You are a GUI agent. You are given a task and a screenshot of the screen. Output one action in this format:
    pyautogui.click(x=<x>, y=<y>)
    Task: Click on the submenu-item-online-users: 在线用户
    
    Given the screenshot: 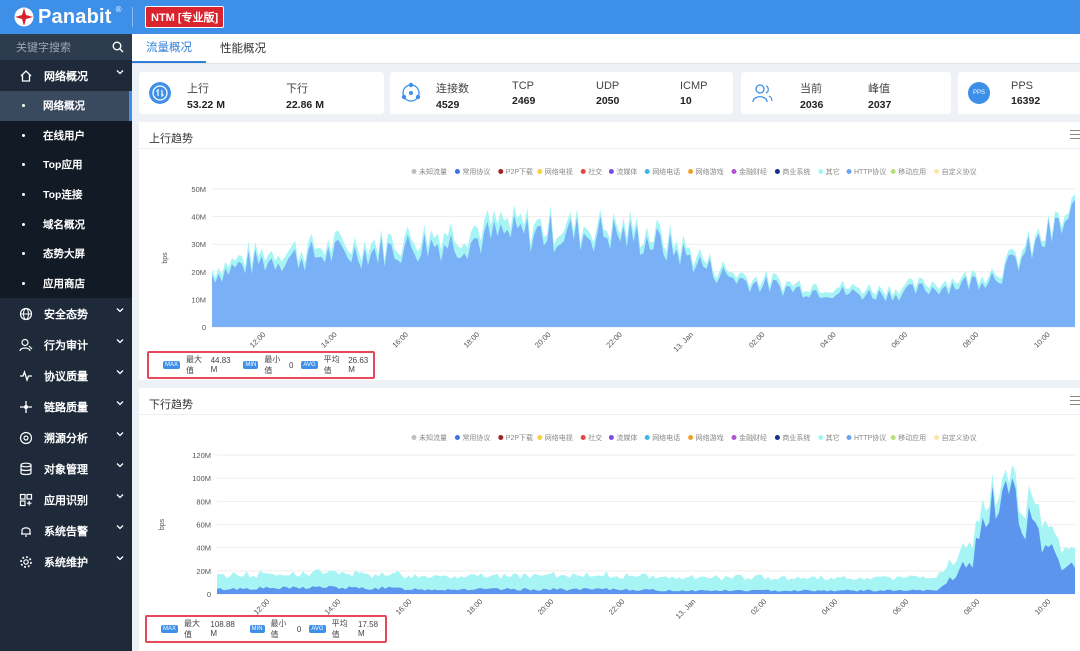 What is the action you would take?
    pyautogui.click(x=66, y=136)
    